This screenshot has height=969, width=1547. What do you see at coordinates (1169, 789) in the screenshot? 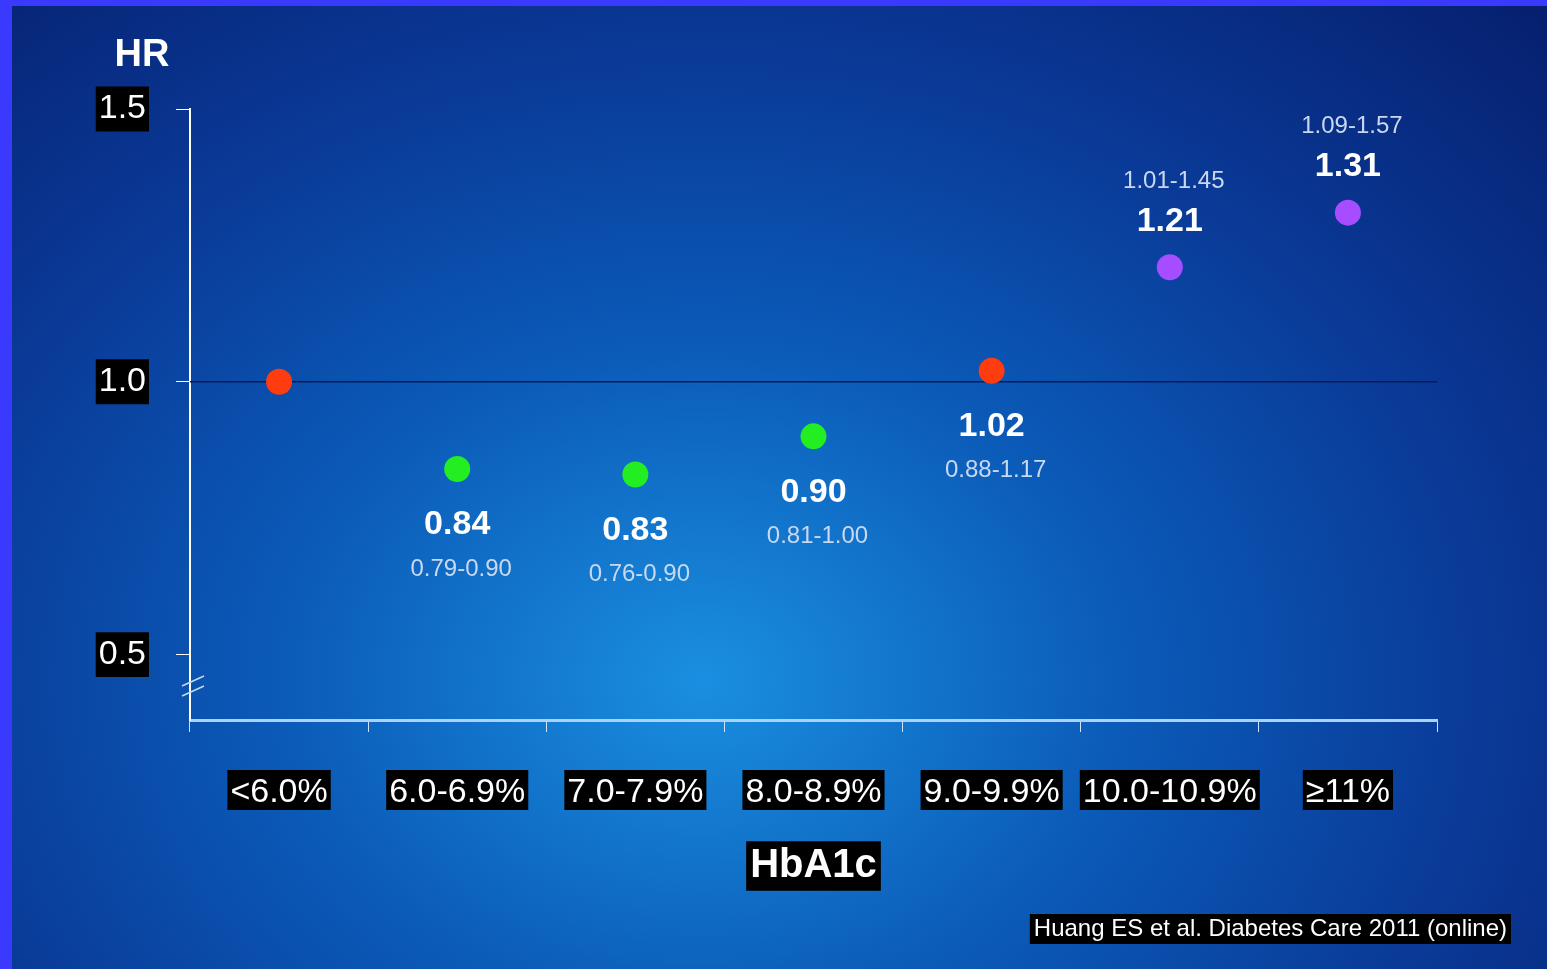
I see `x-tick-label: 10.0-10.9%` at bounding box center [1169, 789].